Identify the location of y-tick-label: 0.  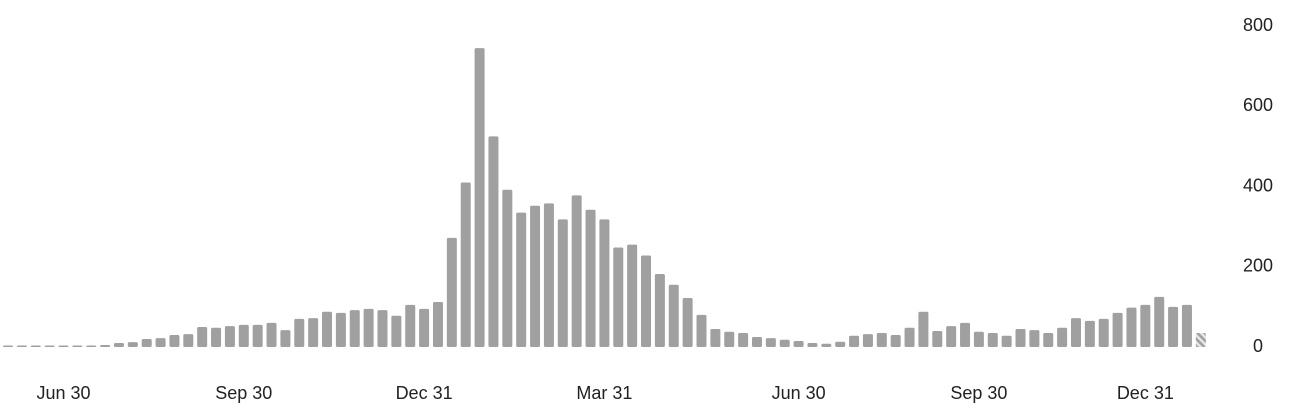
(1258, 346).